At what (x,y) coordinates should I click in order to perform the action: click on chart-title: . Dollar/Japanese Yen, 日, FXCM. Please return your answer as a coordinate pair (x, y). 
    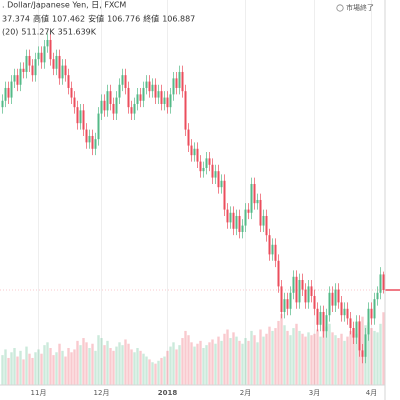
    Looking at the image, I should click on (64, 5).